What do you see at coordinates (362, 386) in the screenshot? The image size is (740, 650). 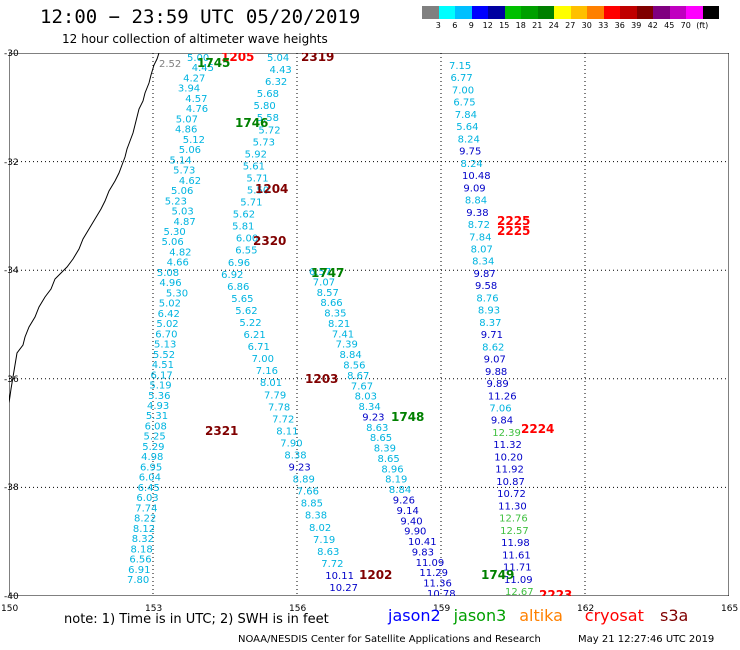 I see `swh-value-track-c: 7.67` at bounding box center [362, 386].